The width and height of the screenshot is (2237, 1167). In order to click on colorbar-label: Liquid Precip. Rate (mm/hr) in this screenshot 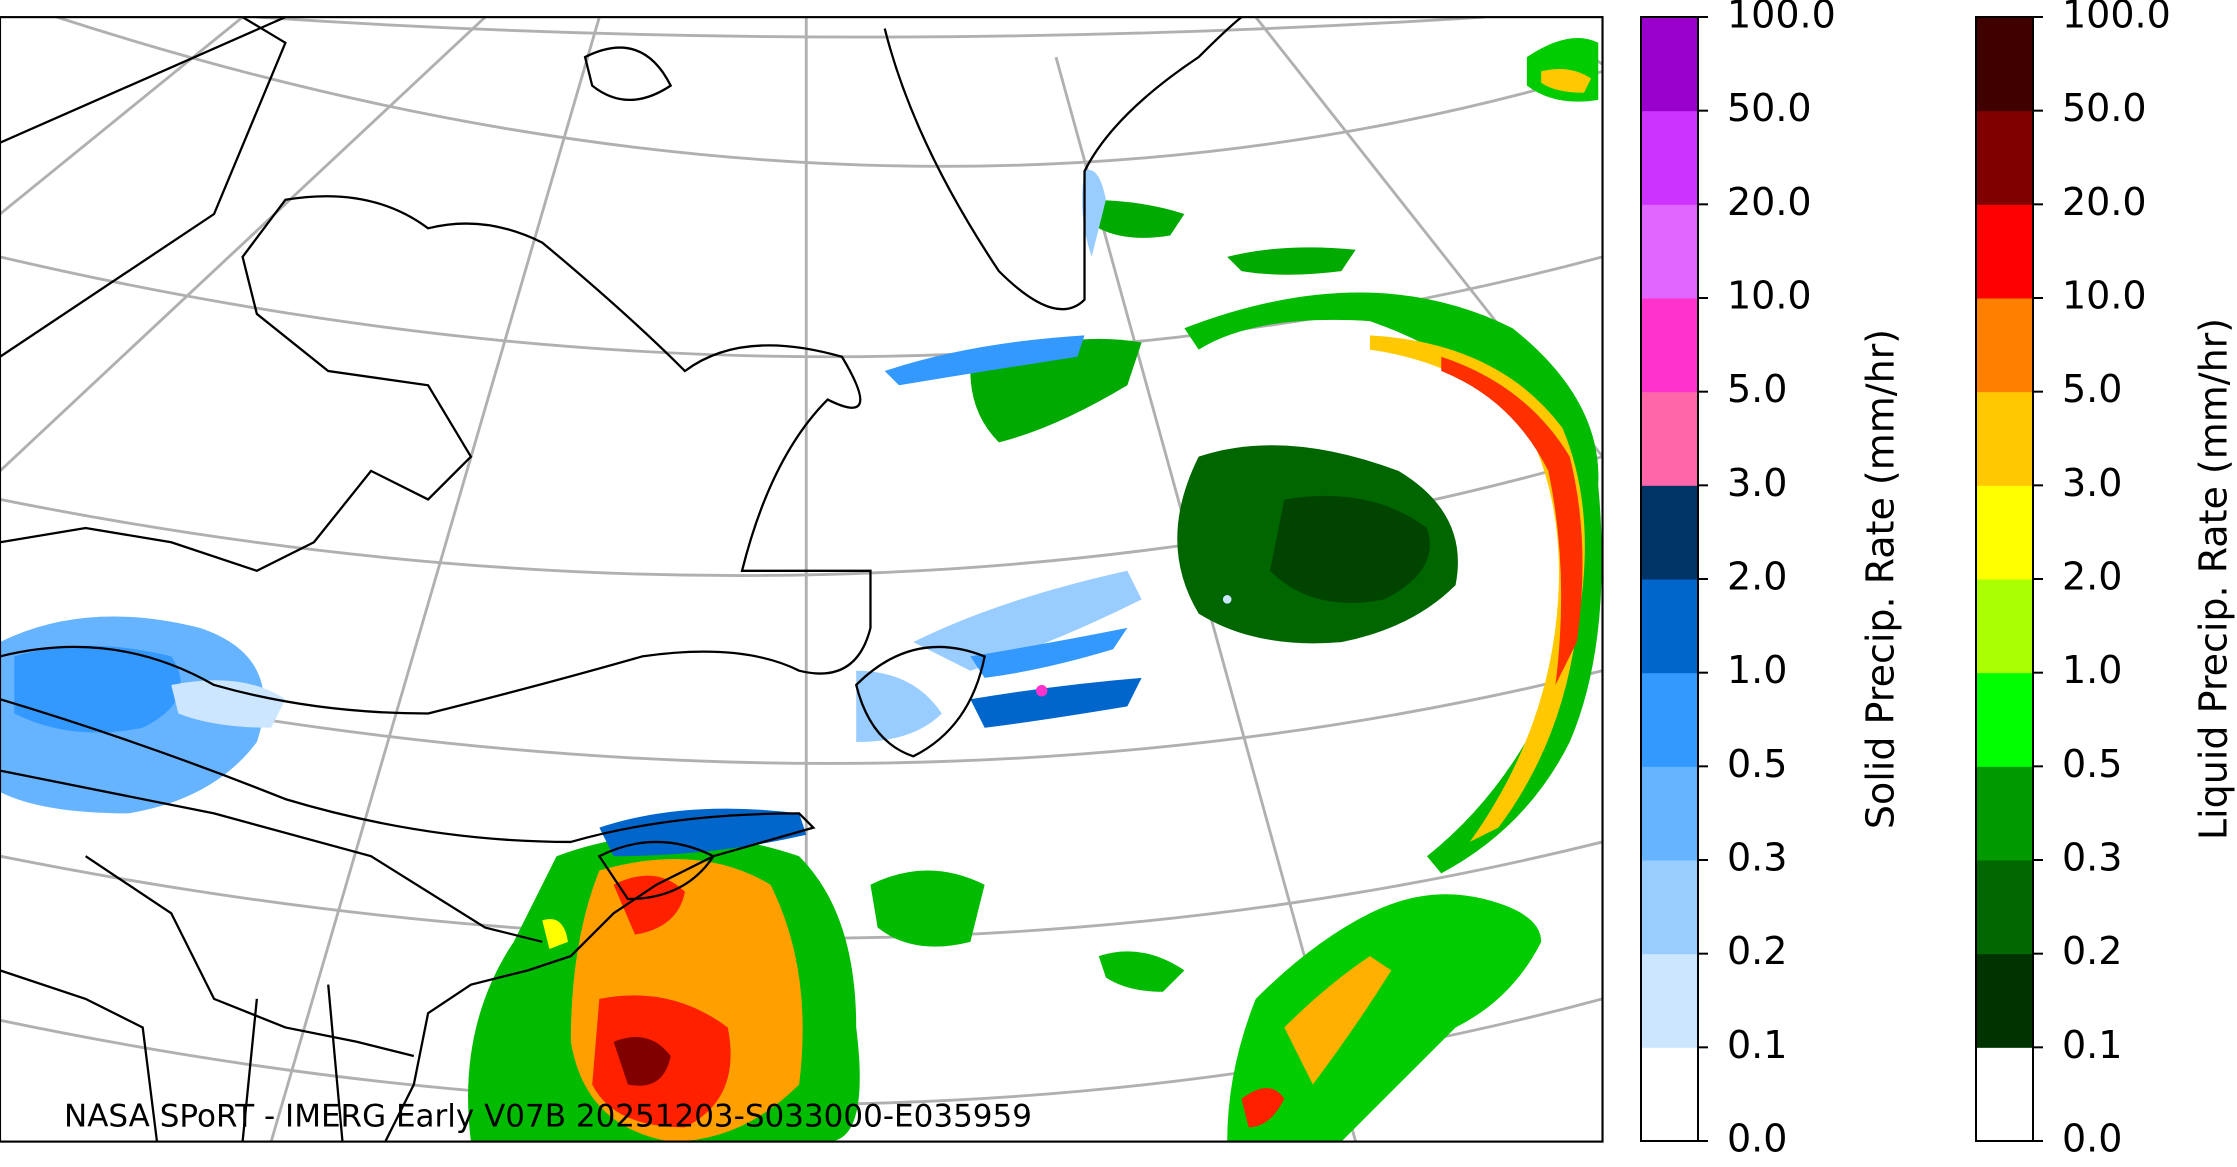, I will do `click(2214, 579)`.